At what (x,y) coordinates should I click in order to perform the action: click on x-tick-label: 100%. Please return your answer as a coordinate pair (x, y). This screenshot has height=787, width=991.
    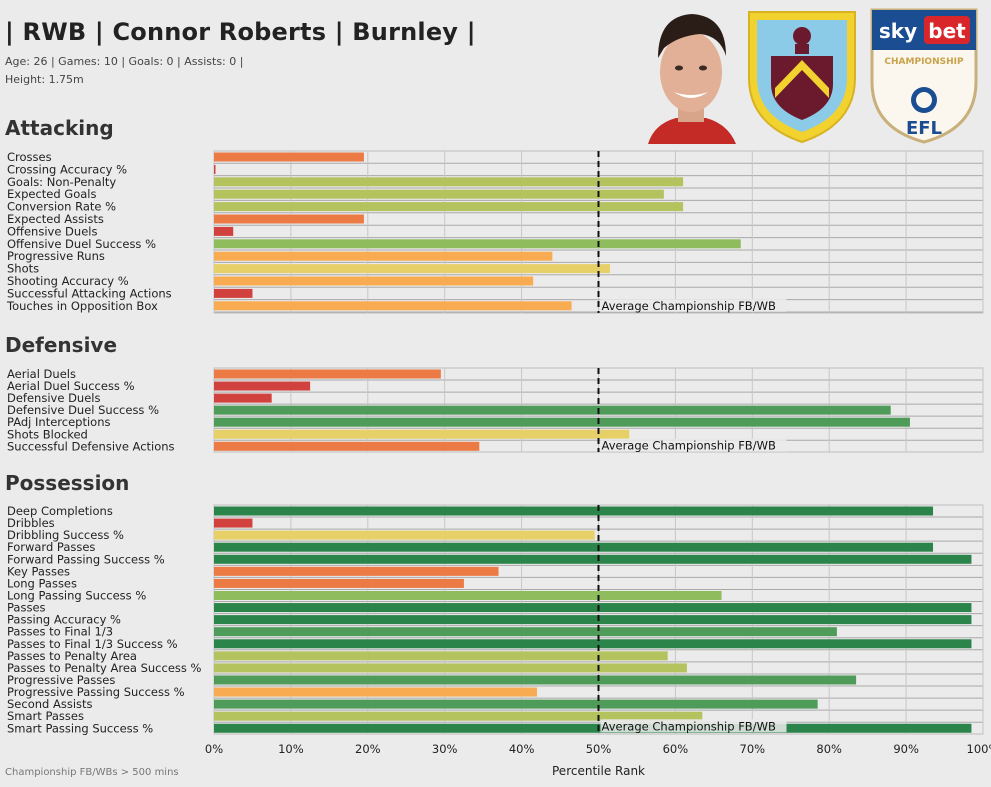
    Looking at the image, I should click on (979, 749).